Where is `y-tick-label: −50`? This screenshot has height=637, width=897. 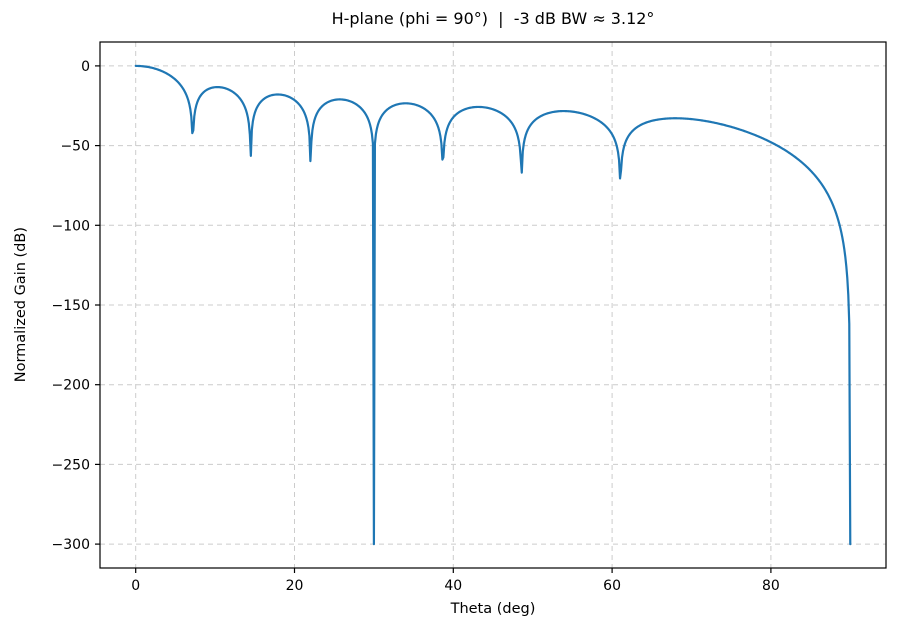 y-tick-label: −50 is located at coordinates (75, 147).